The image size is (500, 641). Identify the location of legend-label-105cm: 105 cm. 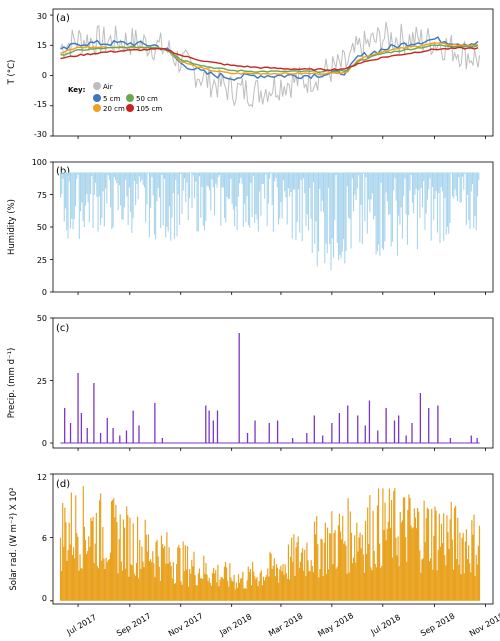
(149, 109).